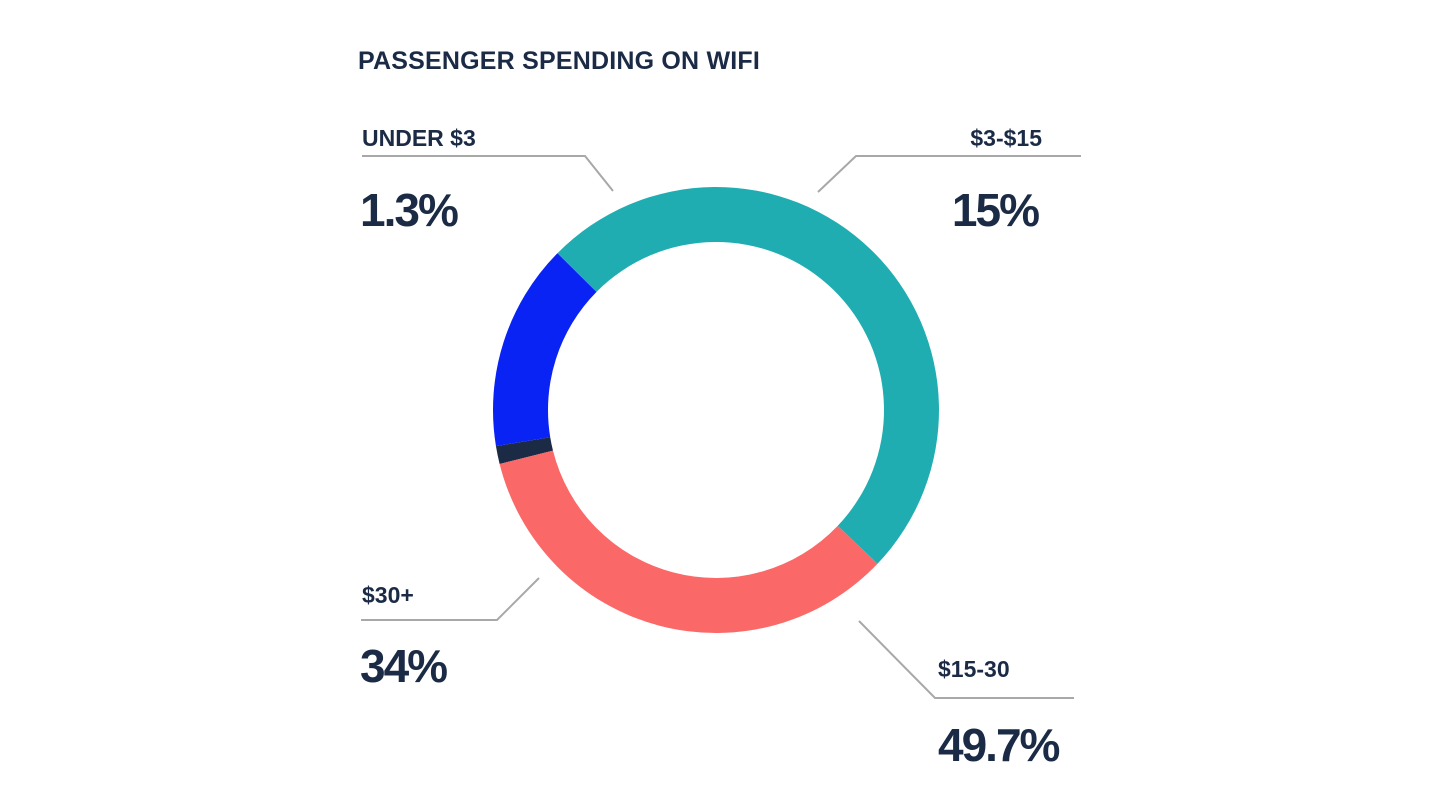 Image resolution: width=1440 pixels, height=810 pixels. Describe the element at coordinates (1006, 138) in the screenshot. I see `slice-label-3-15: $3-$15` at that location.